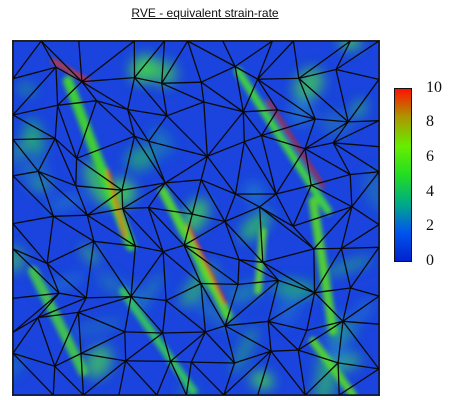  I want to click on chart-title: RVE - equivalent strain-rate, so click(205, 13).